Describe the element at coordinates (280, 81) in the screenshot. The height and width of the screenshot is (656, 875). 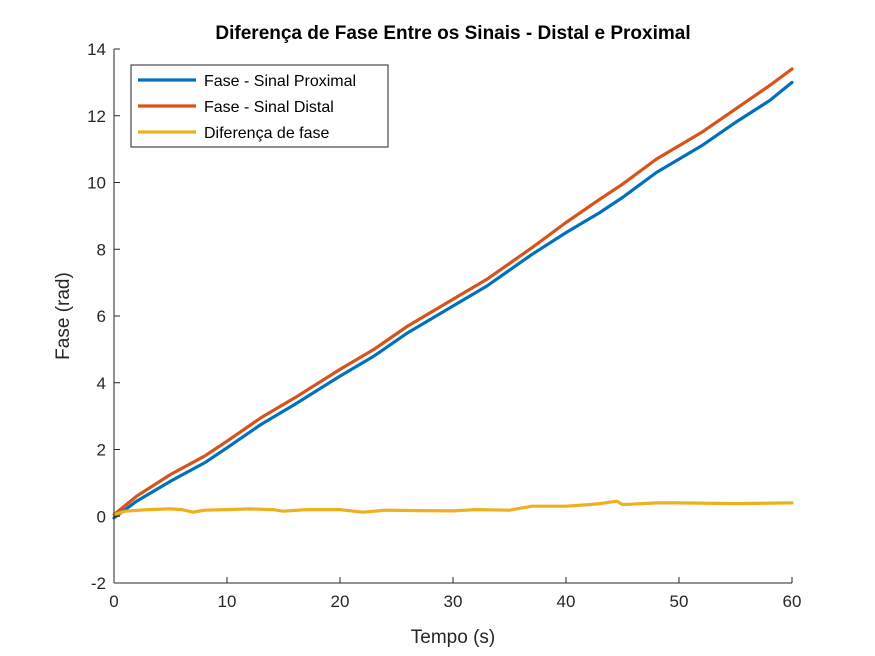
I see `legend-label-1: Fase - Sinal Proximal` at that location.